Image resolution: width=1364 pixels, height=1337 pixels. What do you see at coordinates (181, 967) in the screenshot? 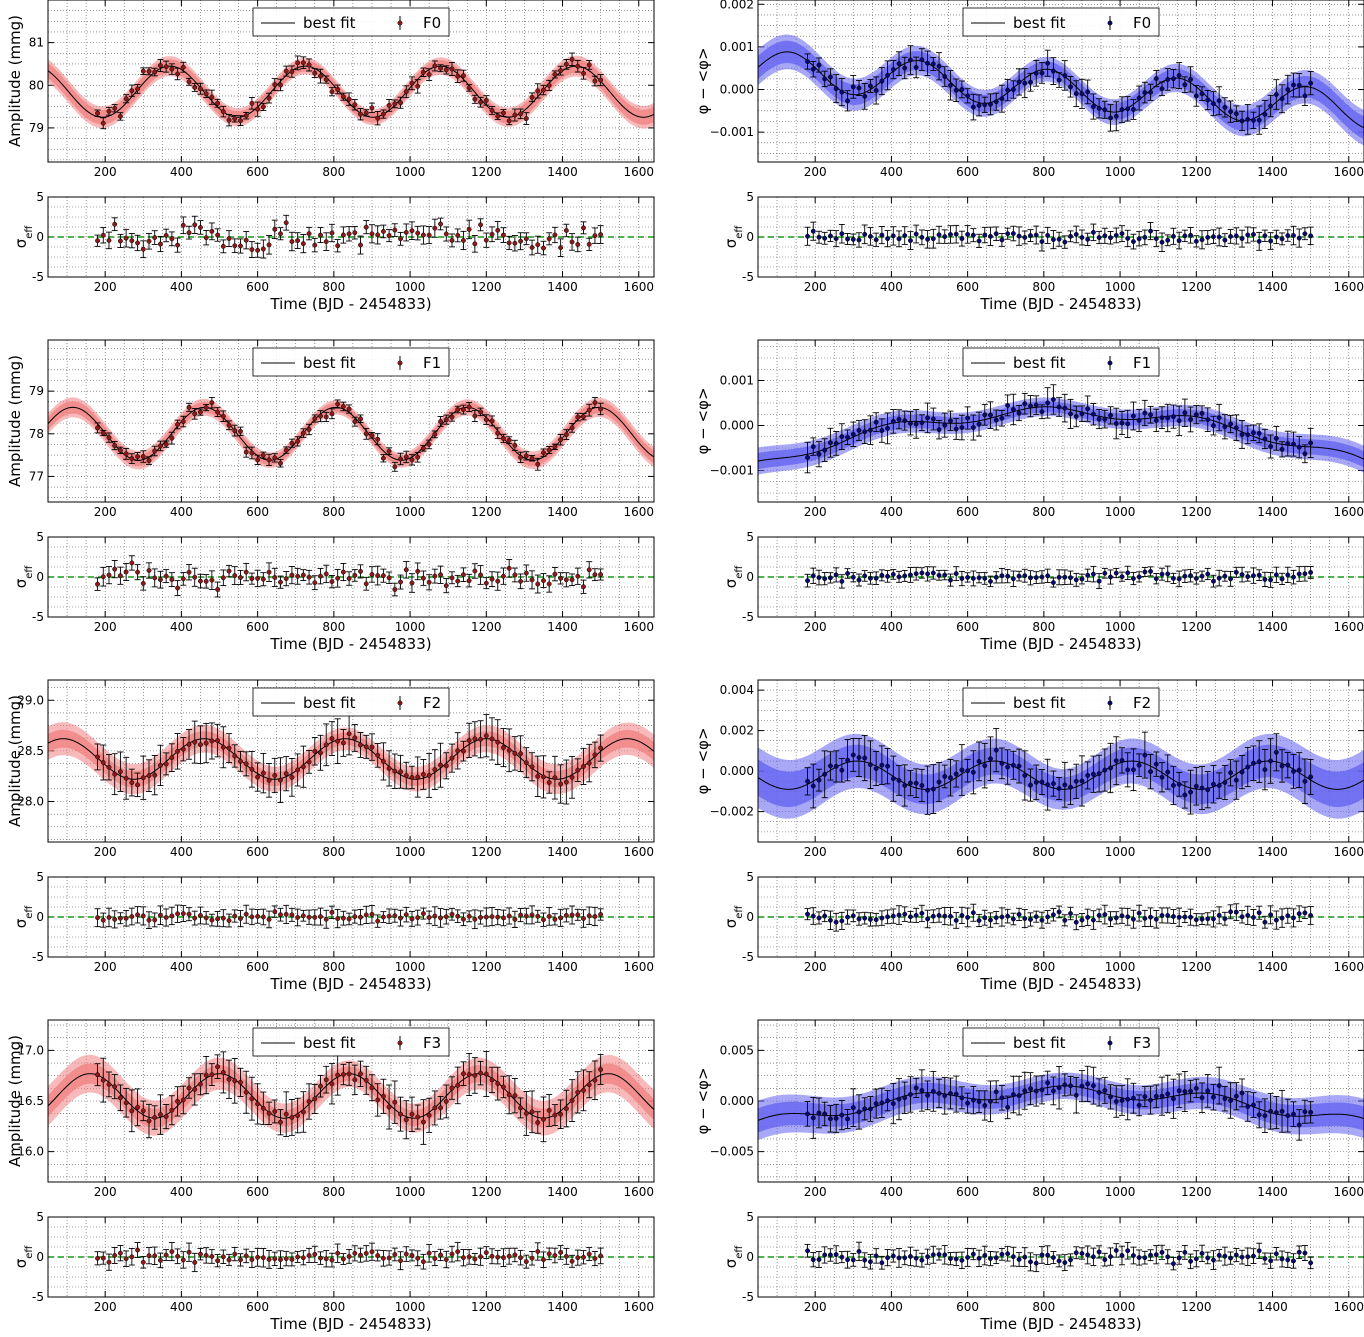
I see `panel-amplitude-F2-residuals-xtick-label: 400` at bounding box center [181, 967].